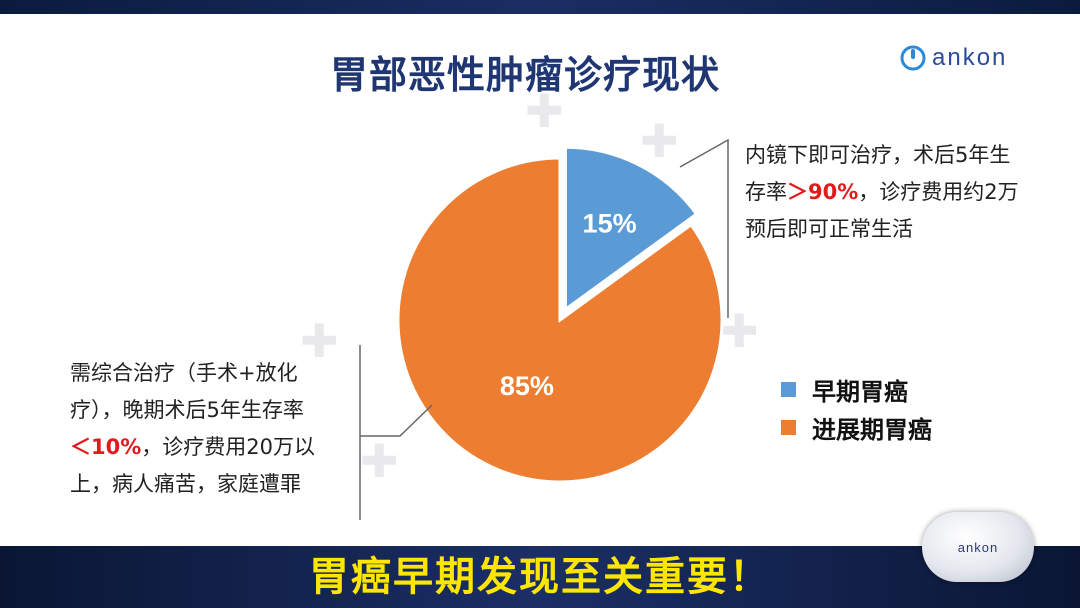  I want to click on annotation-line: 上，病人痛苦，家庭遭罪, so click(185, 484).